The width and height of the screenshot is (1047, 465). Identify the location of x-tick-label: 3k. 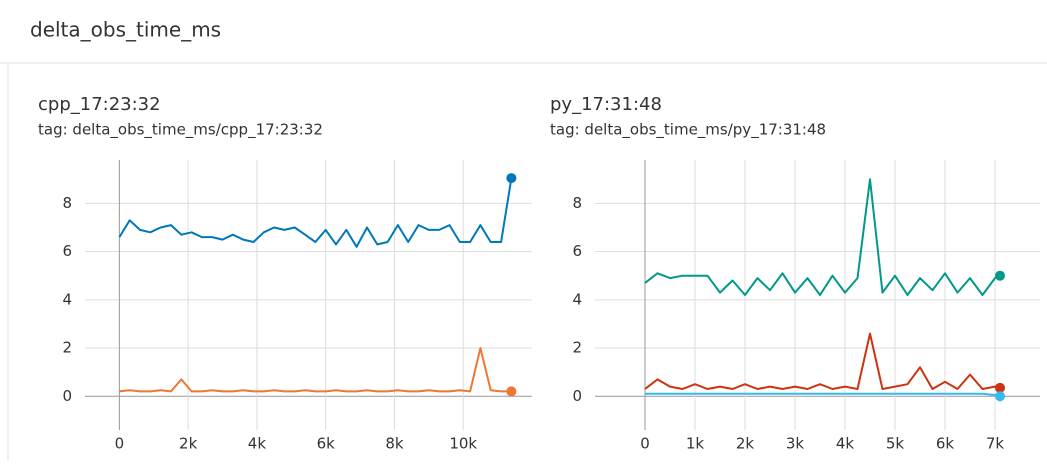
(795, 444).